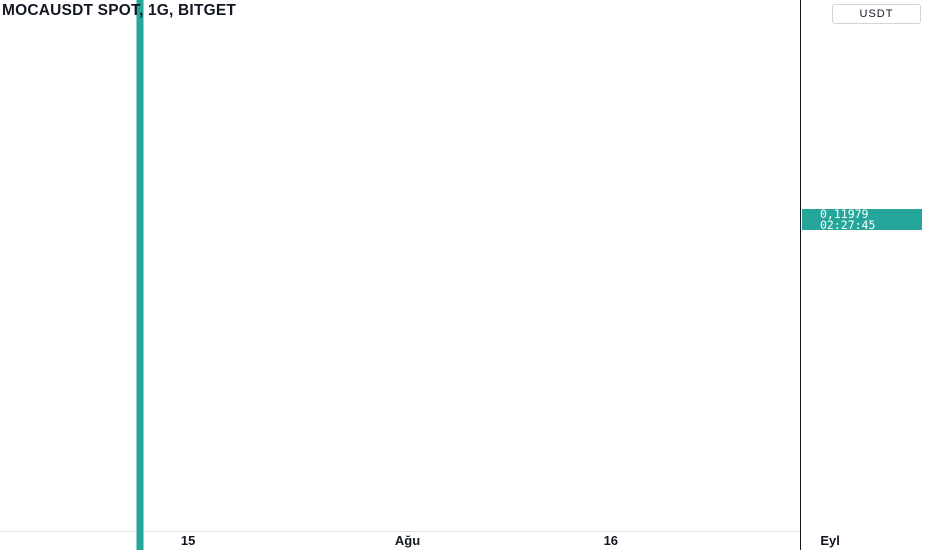  I want to click on x-tick-label: Ağu, so click(407, 540).